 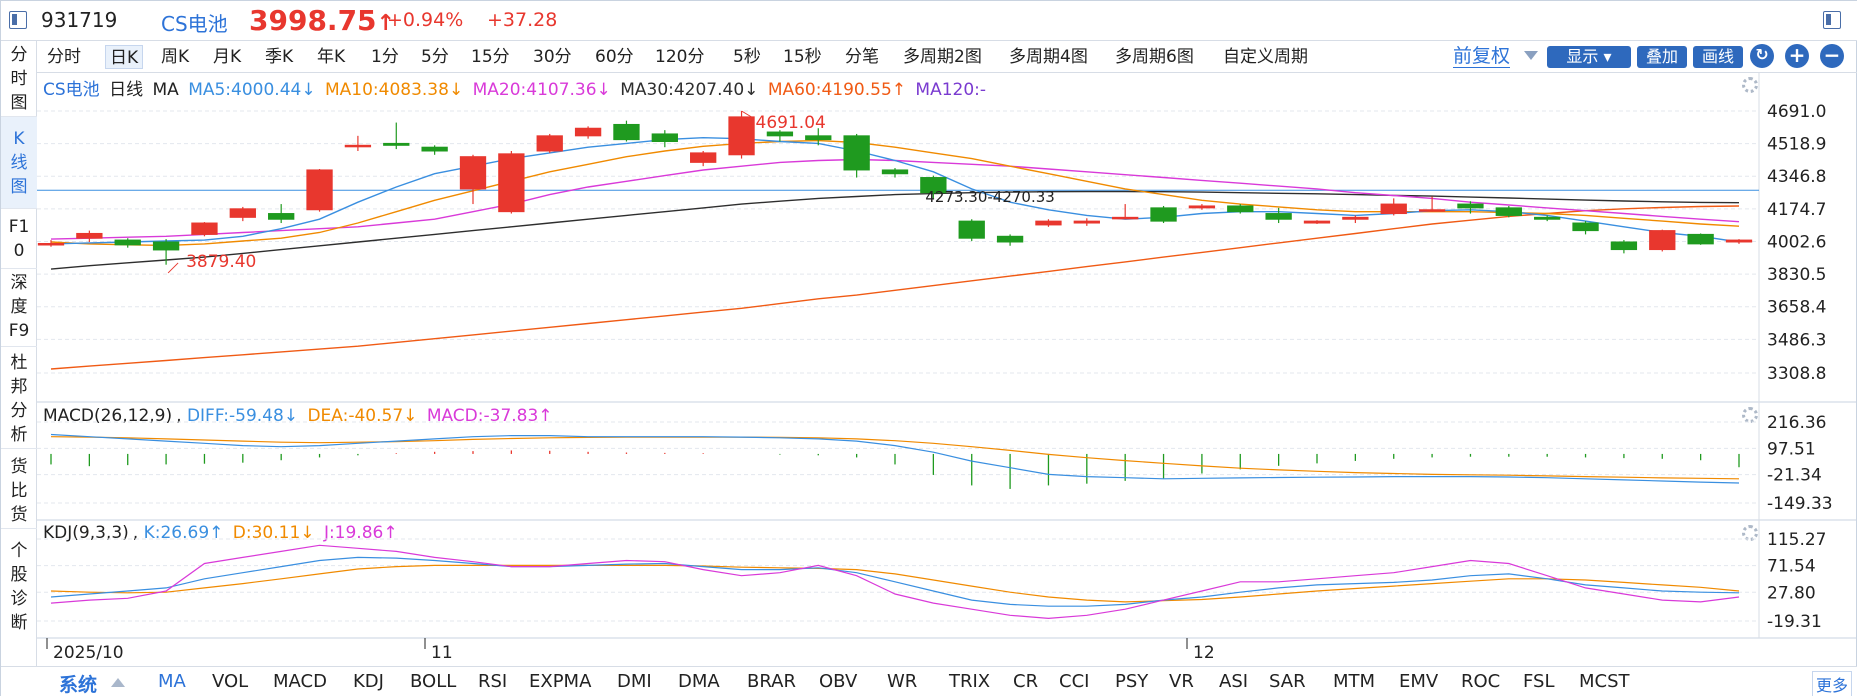 What do you see at coordinates (1750, 415) in the screenshot?
I see `macd-settings-gear-icon` at bounding box center [1750, 415].